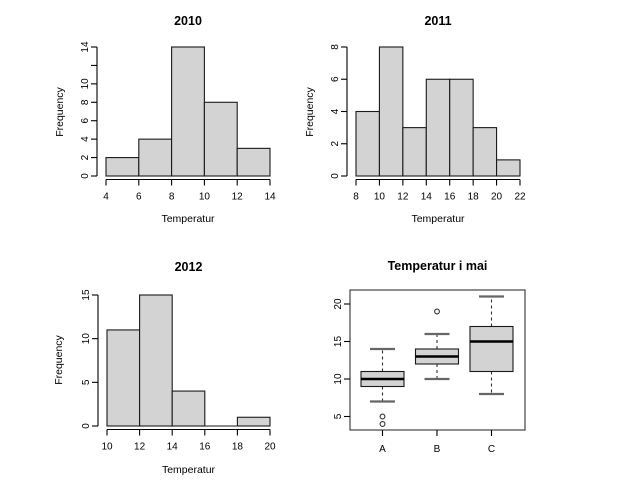 The width and height of the screenshot is (638, 487). Describe the element at coordinates (188, 219) in the screenshot. I see `xaxis-label-2010: Temperatur` at that location.